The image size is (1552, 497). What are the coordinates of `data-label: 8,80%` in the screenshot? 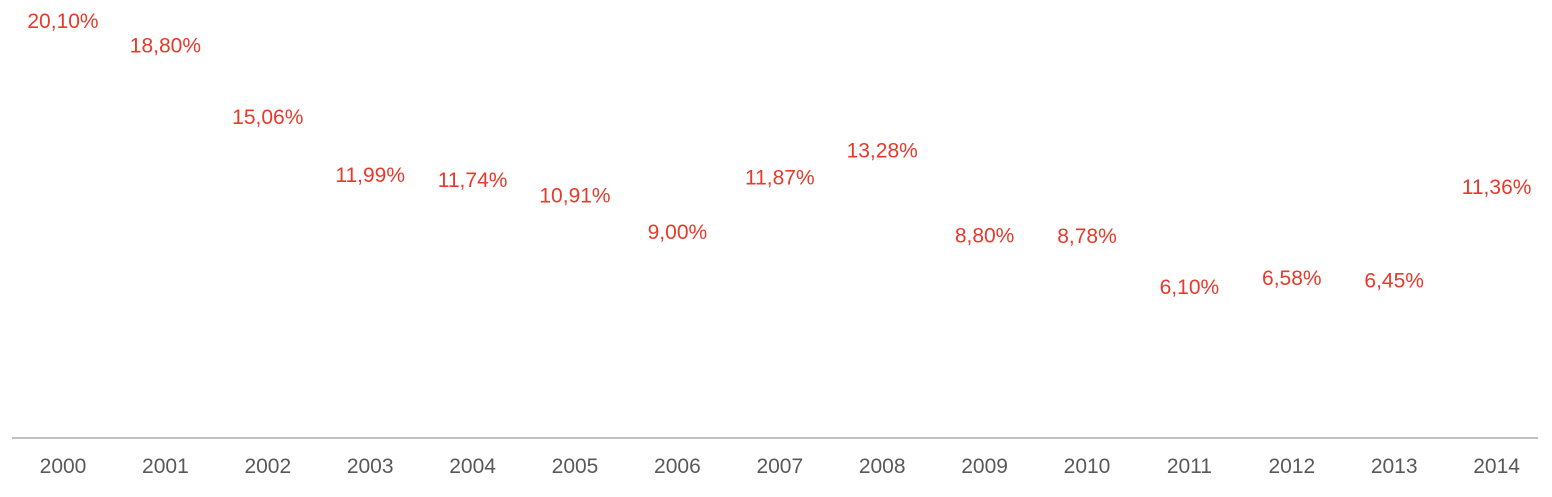 It's located at (985, 236).